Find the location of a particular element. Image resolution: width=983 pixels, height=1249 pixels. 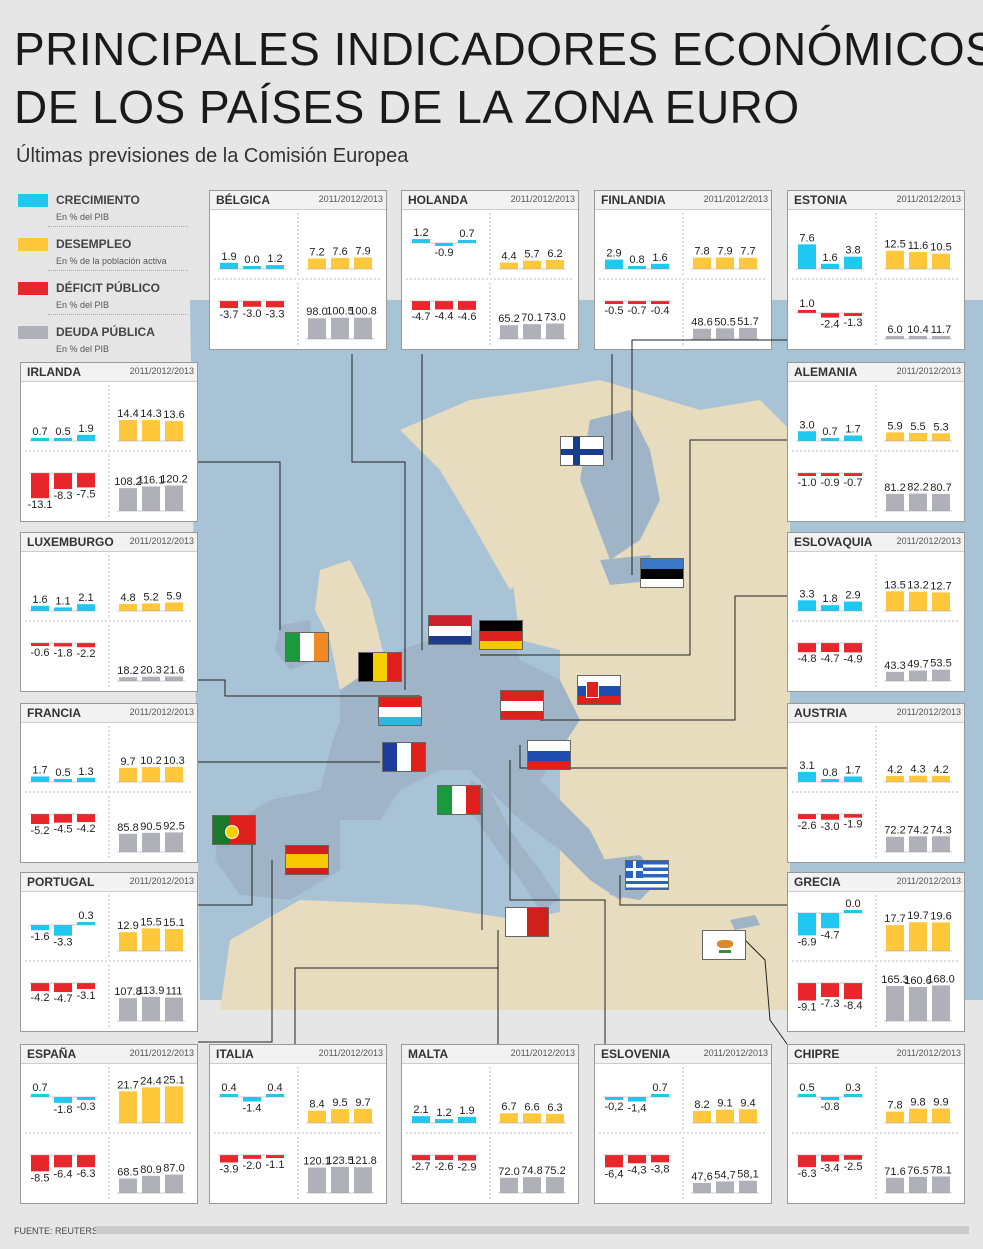

unemployment-value-label: 6.2 is located at coordinates (554, 254).